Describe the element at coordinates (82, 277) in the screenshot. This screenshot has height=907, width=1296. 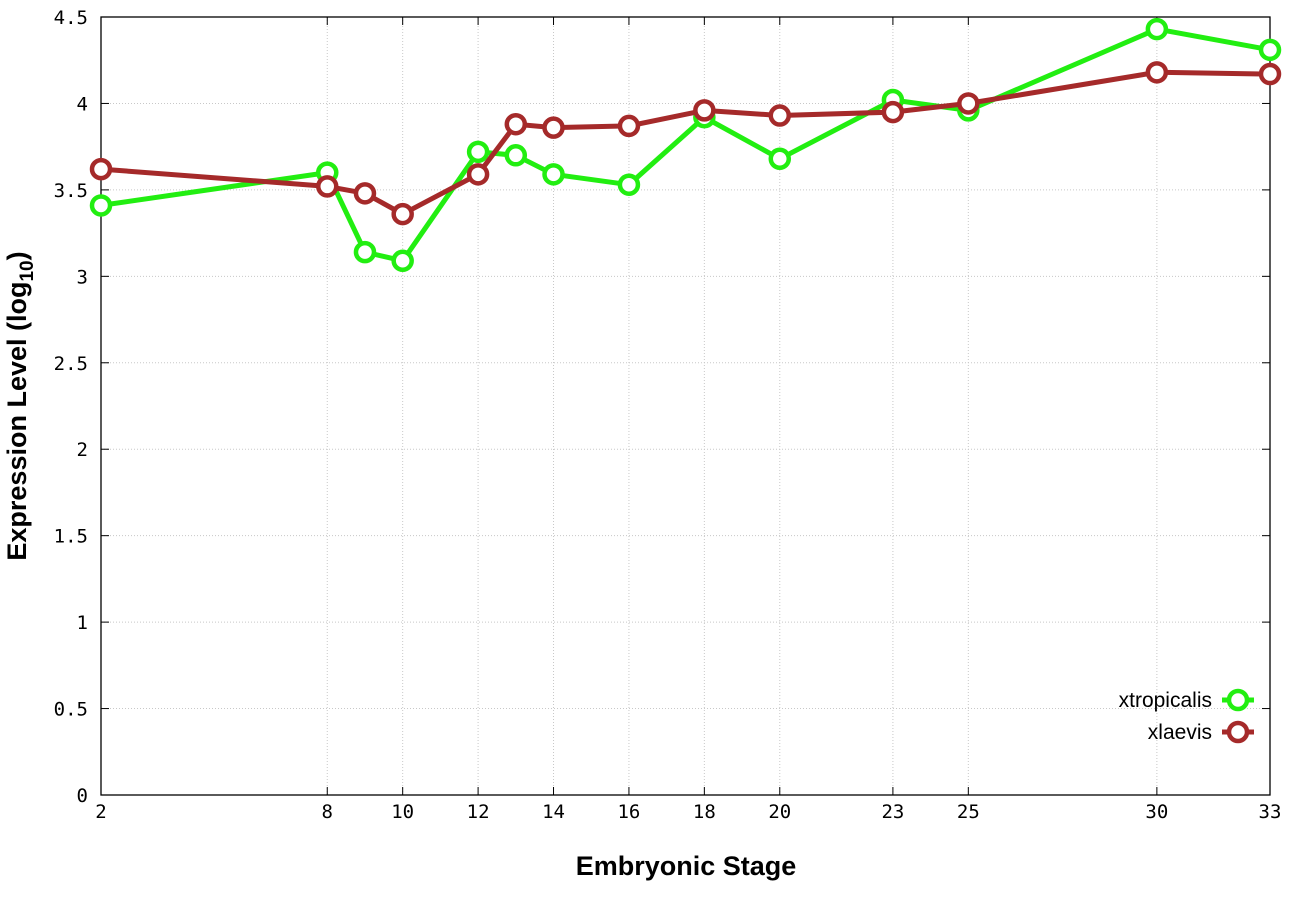
I see `y-tick-label: 3` at that location.